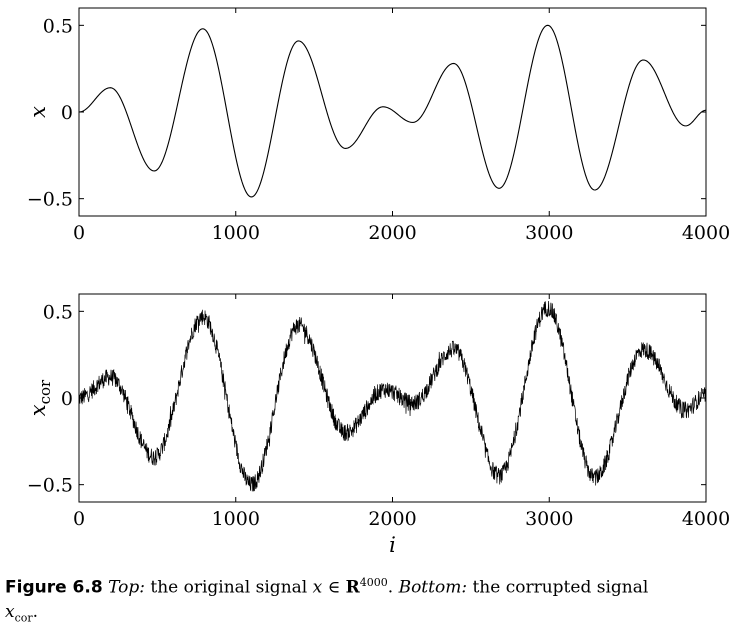 The image size is (738, 630). I want to click on caption-R: R, so click(352, 587).